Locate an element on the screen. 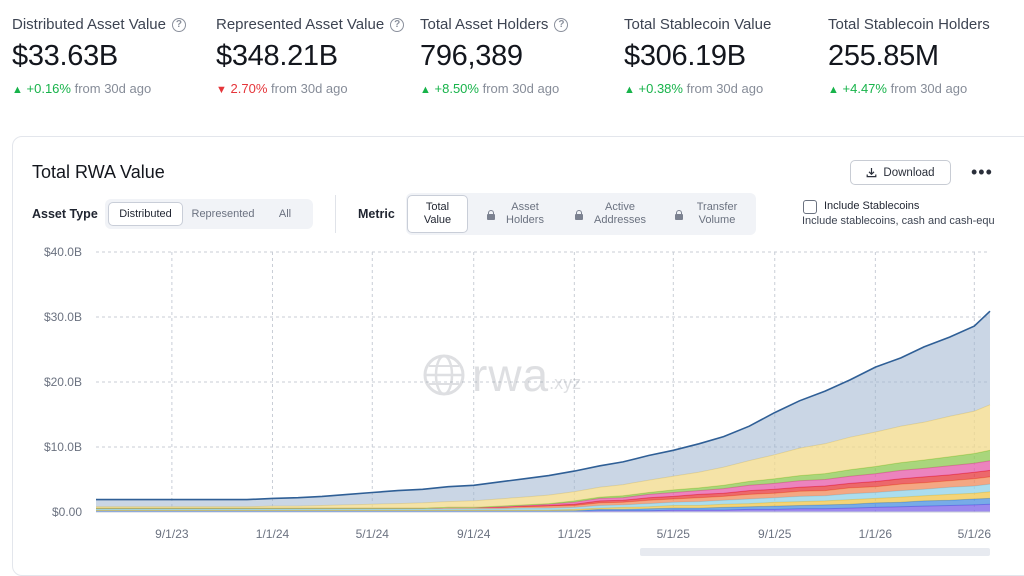 The width and height of the screenshot is (1024, 576). x-tick-label: 9/1/23 is located at coordinates (172, 534).